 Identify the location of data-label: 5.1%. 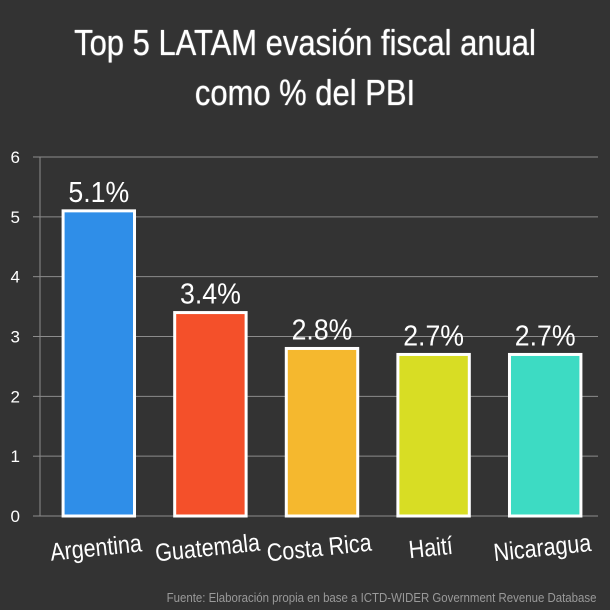
(98, 192).